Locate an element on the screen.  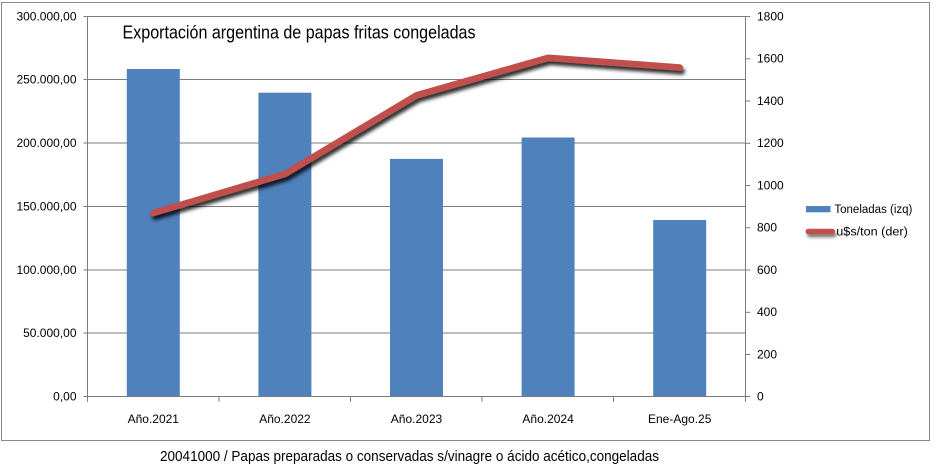
svg-text: Año.2024 is located at coordinates (548, 419).